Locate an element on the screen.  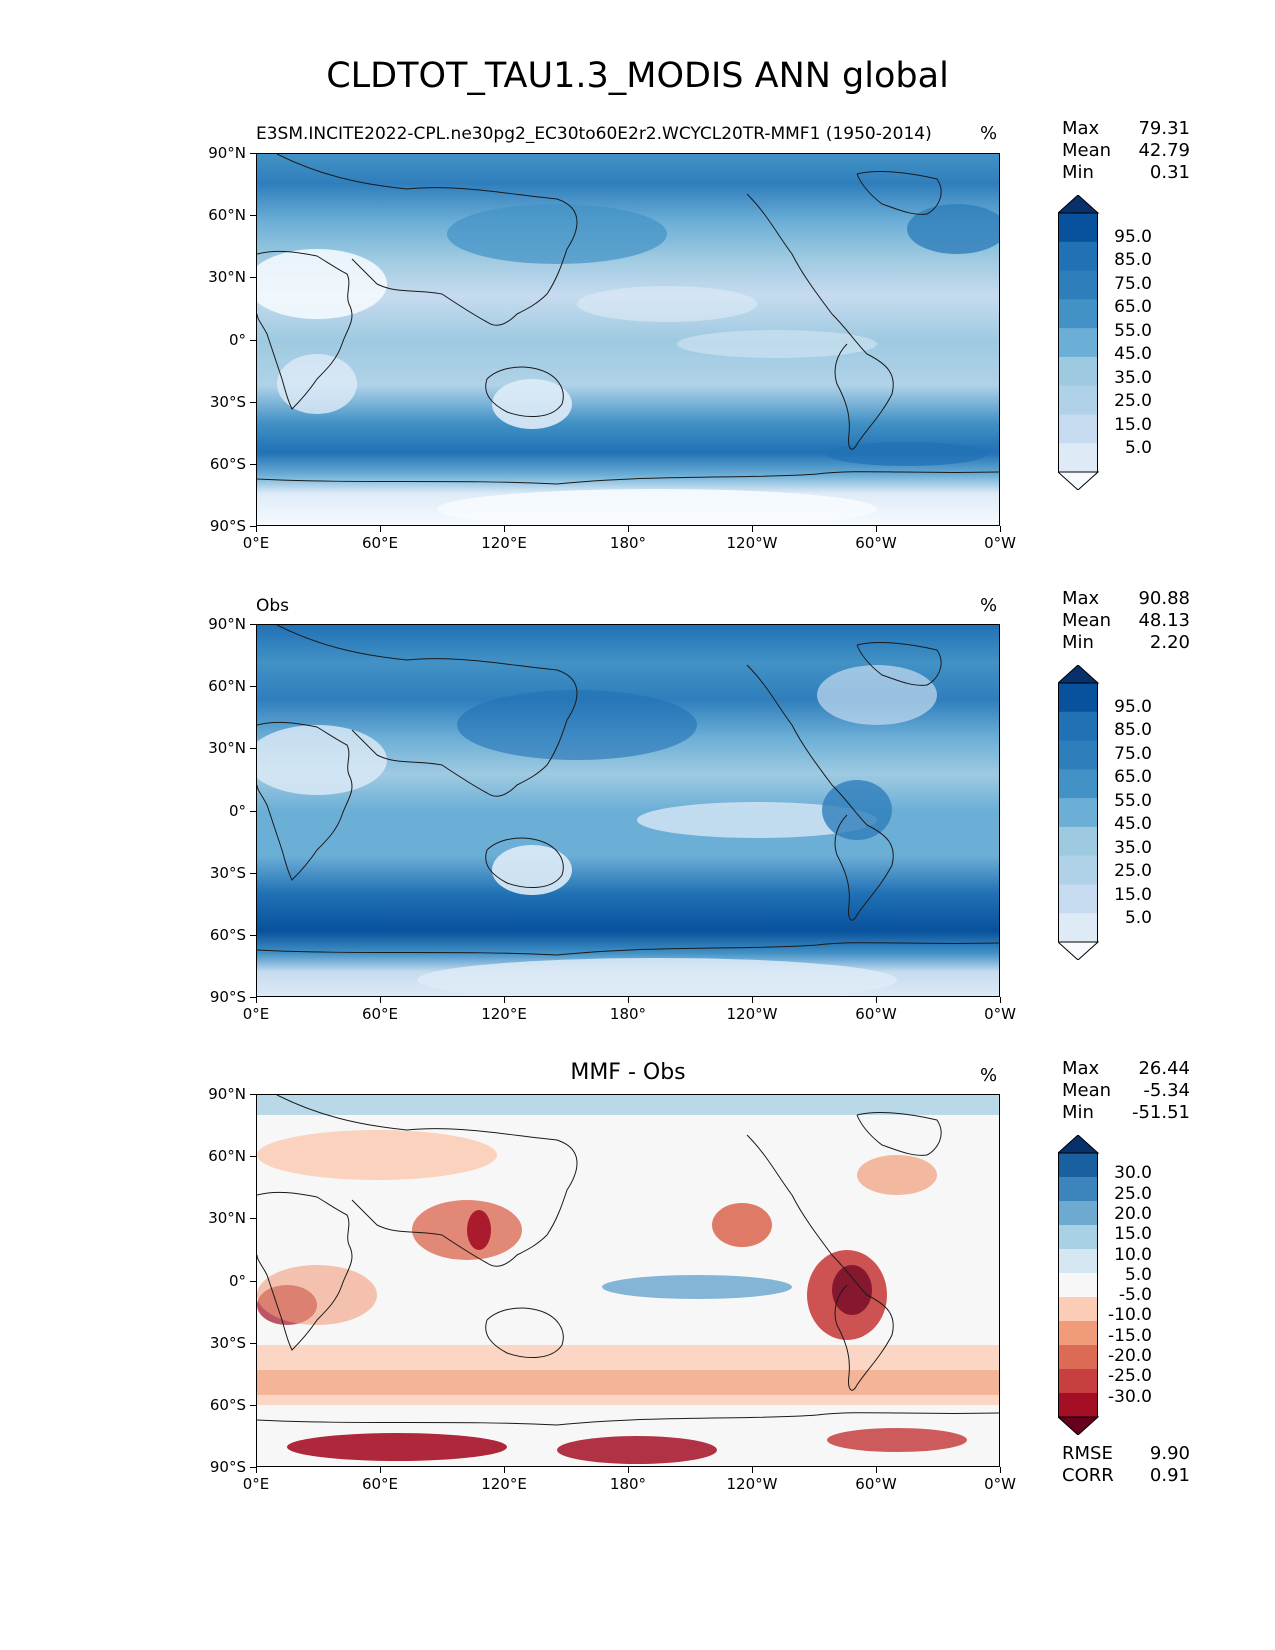
lat-tick-label: 60°S is located at coordinates (227, 1404).